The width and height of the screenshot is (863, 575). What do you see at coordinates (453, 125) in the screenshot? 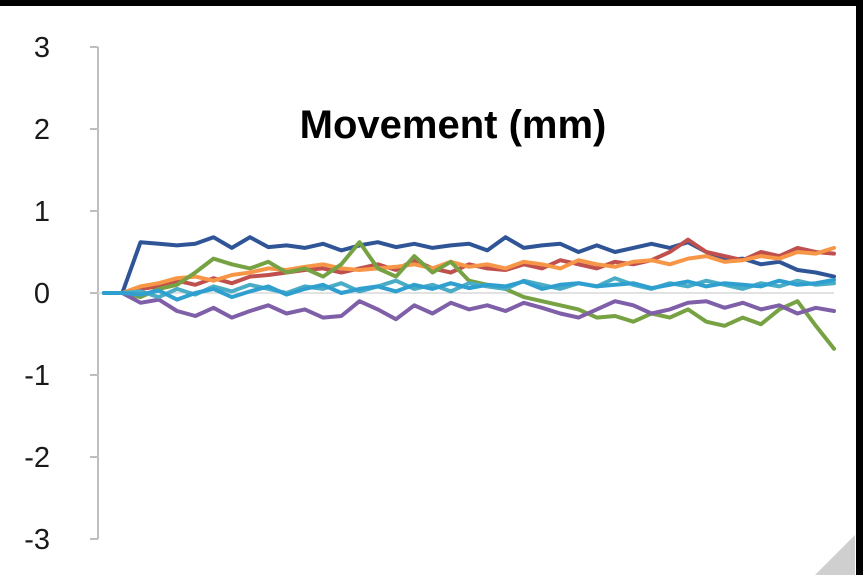
I see `chart-title: Movement (mm)` at bounding box center [453, 125].